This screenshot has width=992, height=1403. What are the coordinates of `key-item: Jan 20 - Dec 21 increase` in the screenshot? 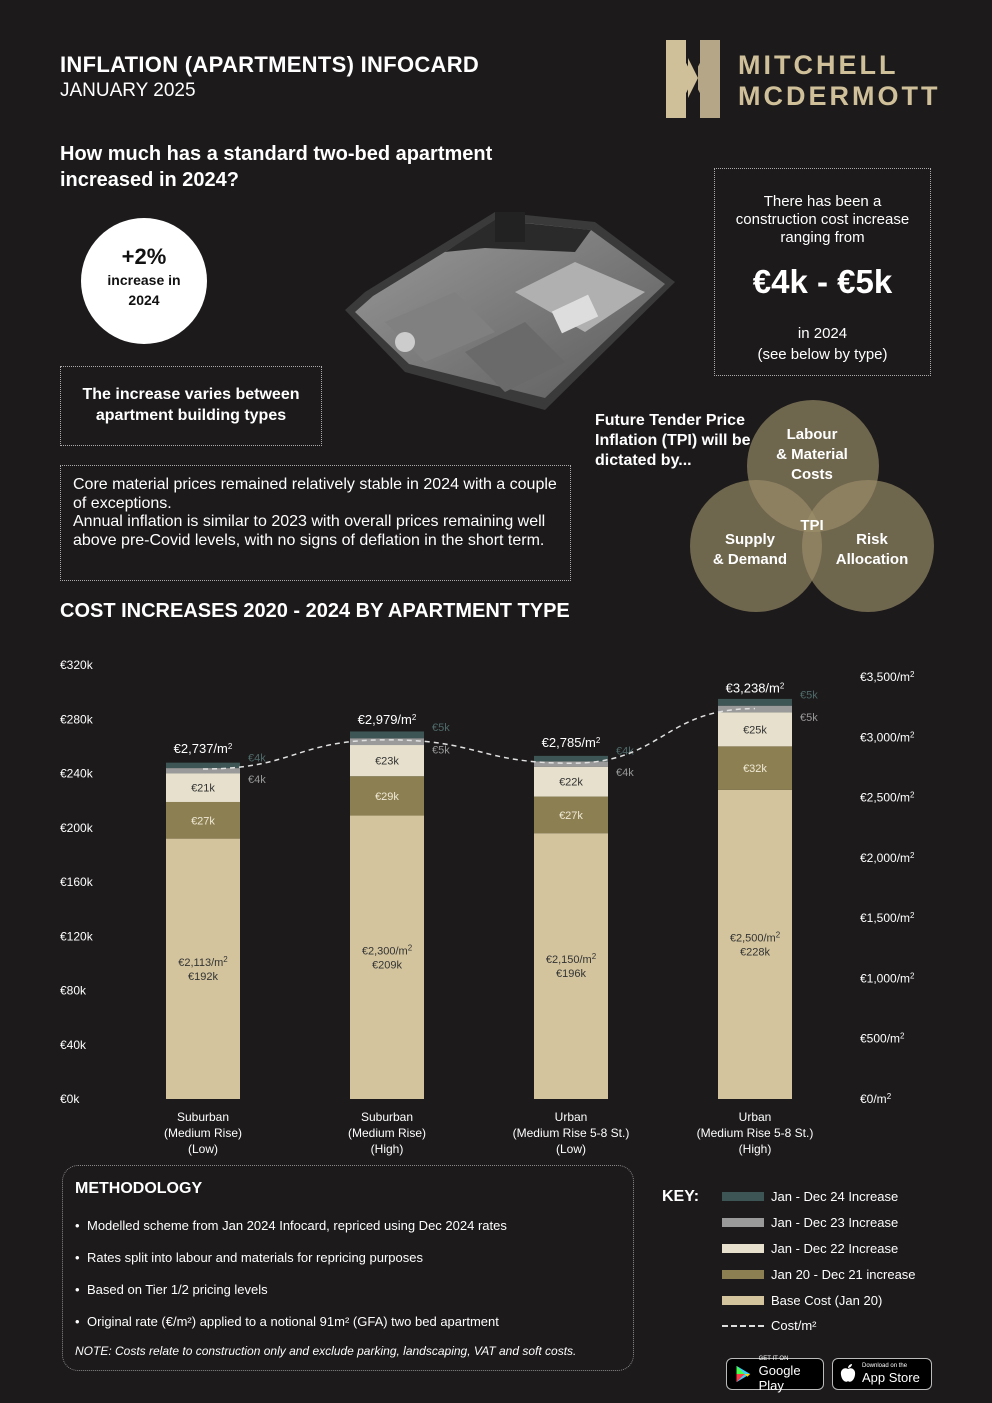 It's located at (832, 1274).